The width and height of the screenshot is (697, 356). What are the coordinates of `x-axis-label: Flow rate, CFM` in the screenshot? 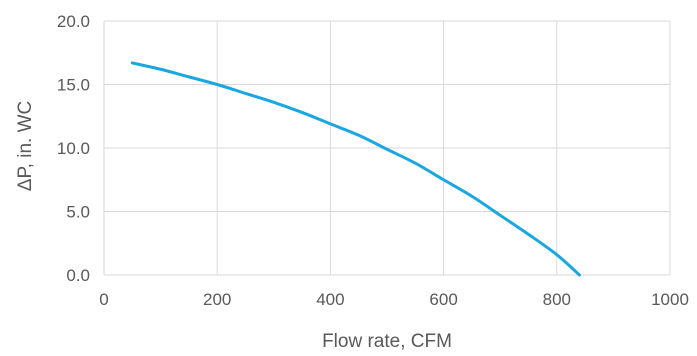 It's located at (387, 341).